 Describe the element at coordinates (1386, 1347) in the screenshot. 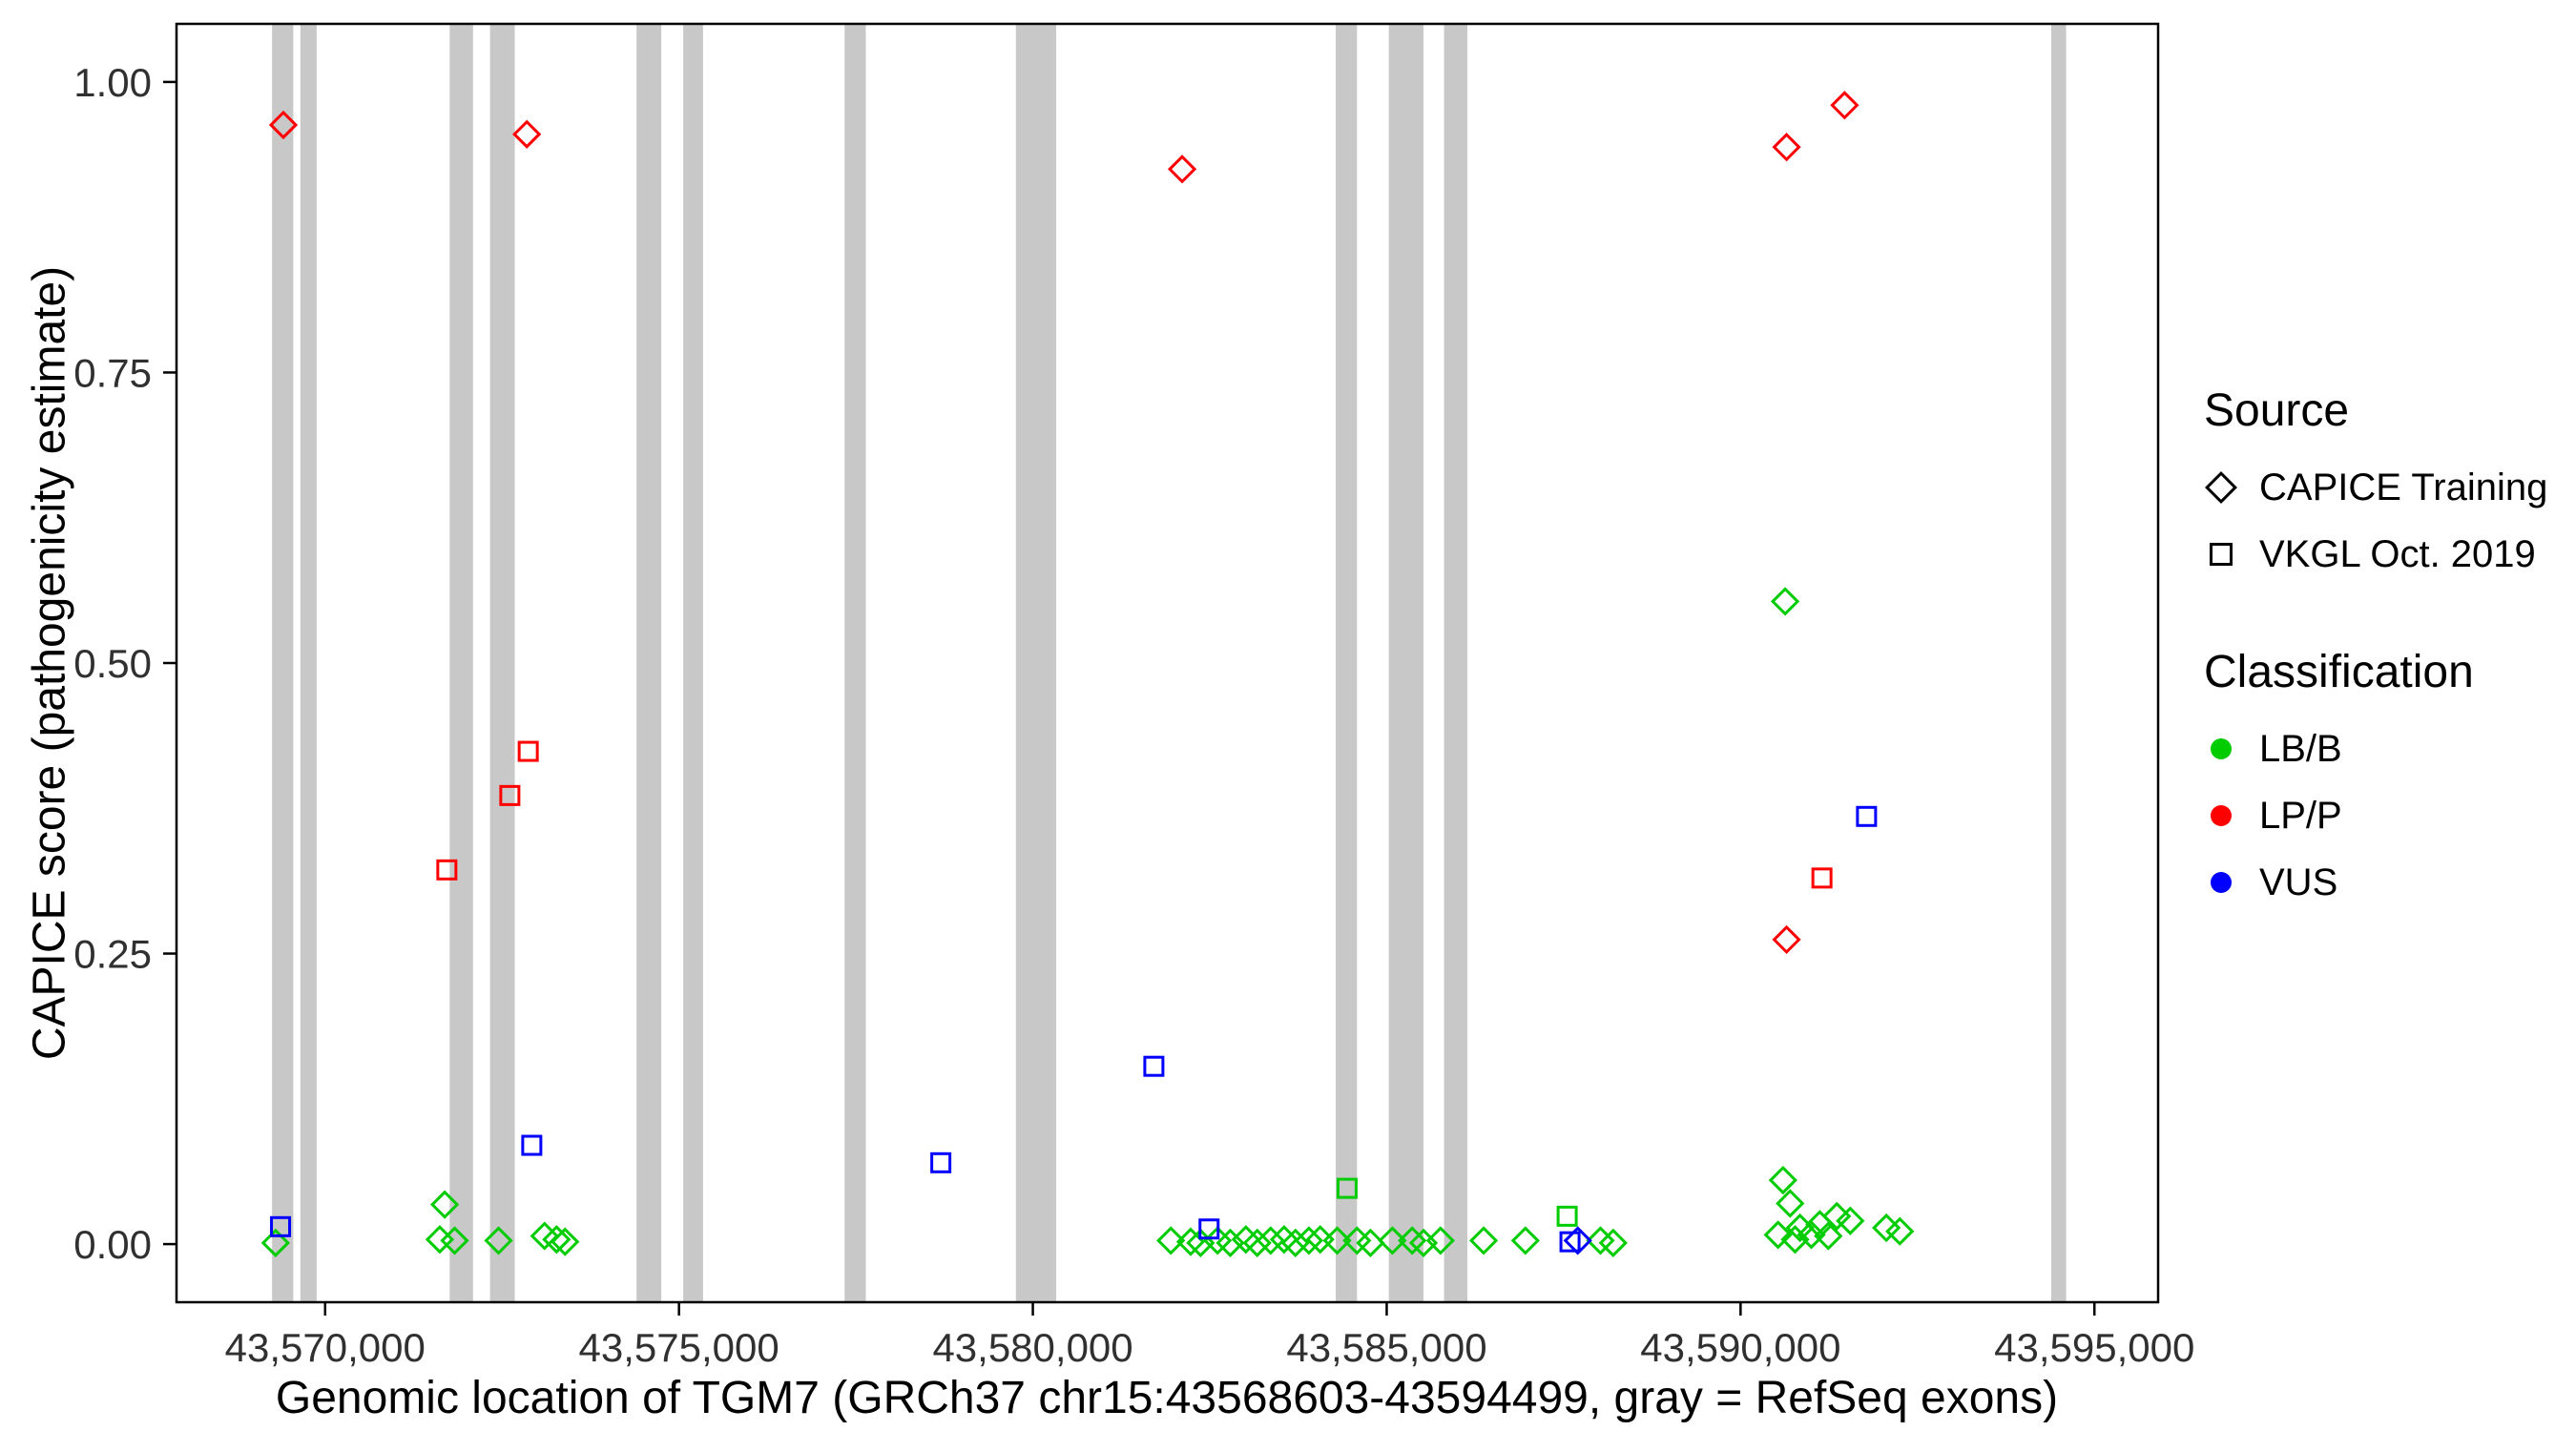

I see `x-tick-label: 43,585,000` at that location.